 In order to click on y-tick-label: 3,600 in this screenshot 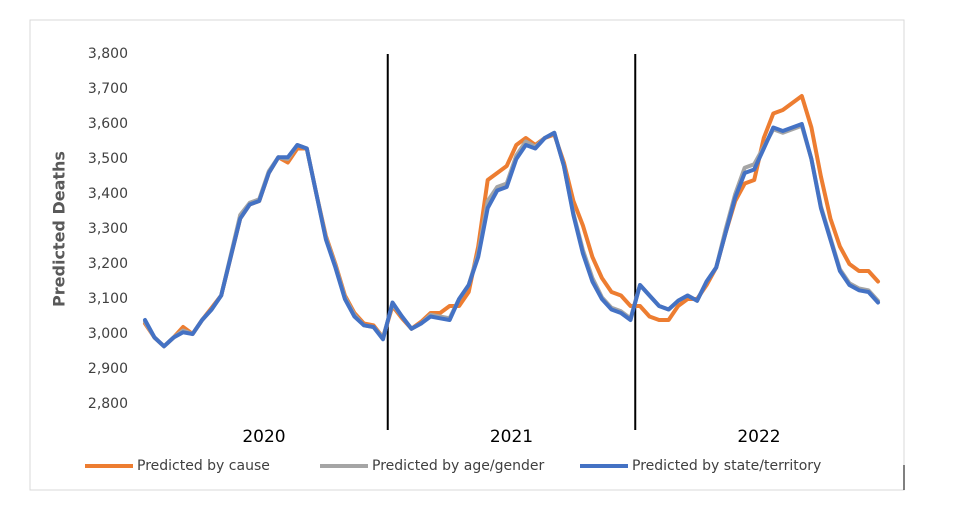, I will do `click(108, 124)`.